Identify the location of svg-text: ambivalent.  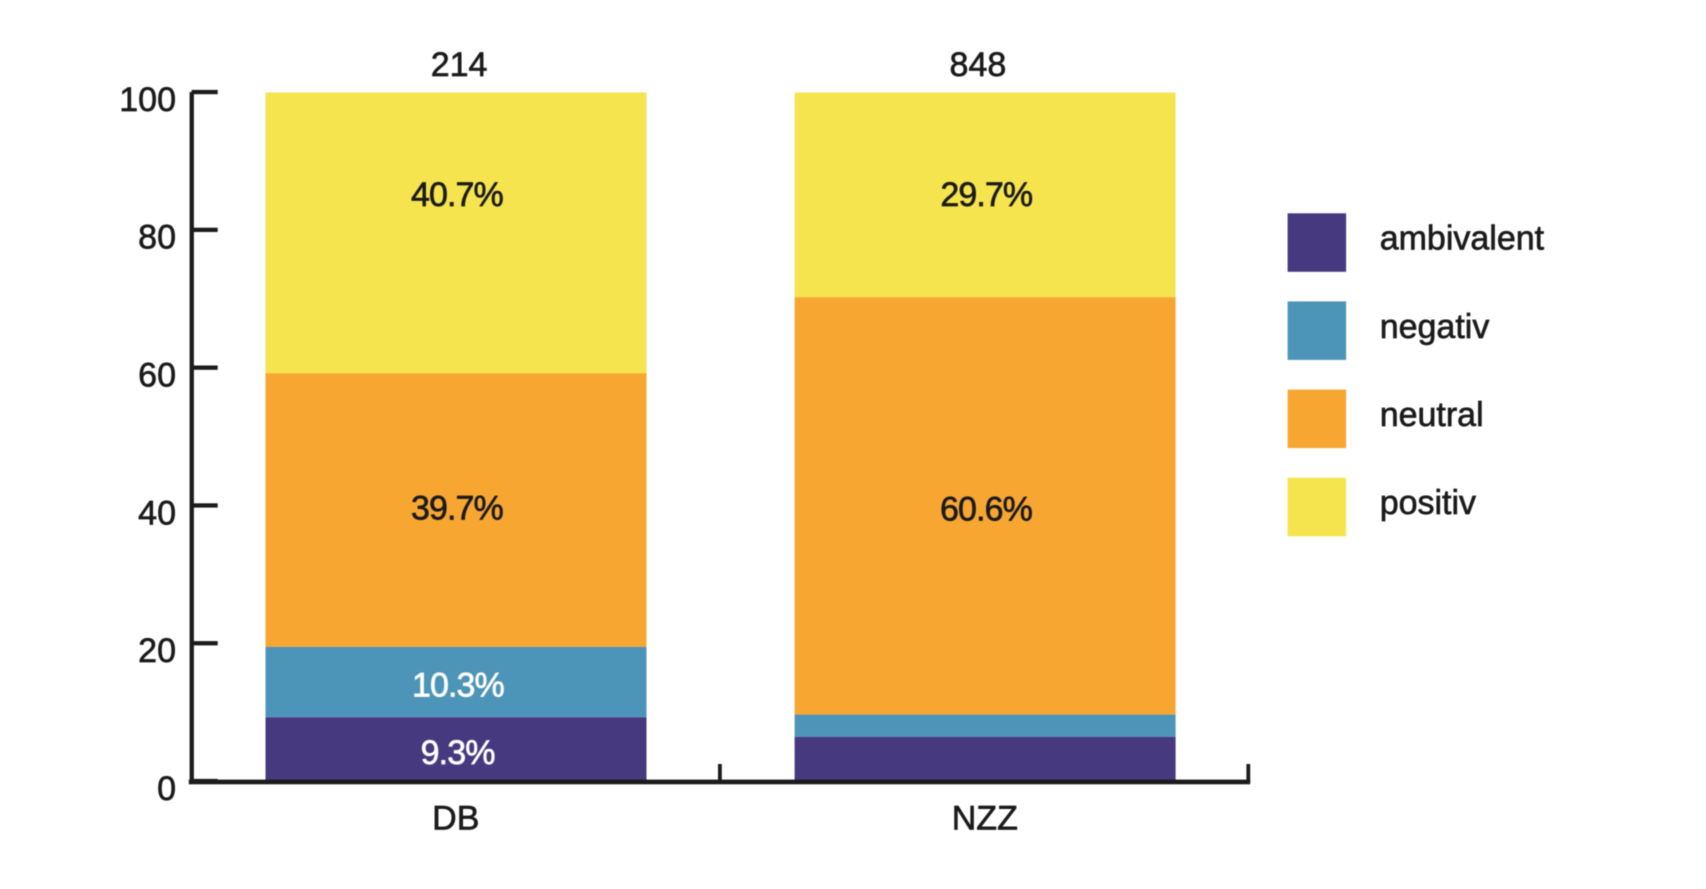
(1462, 239).